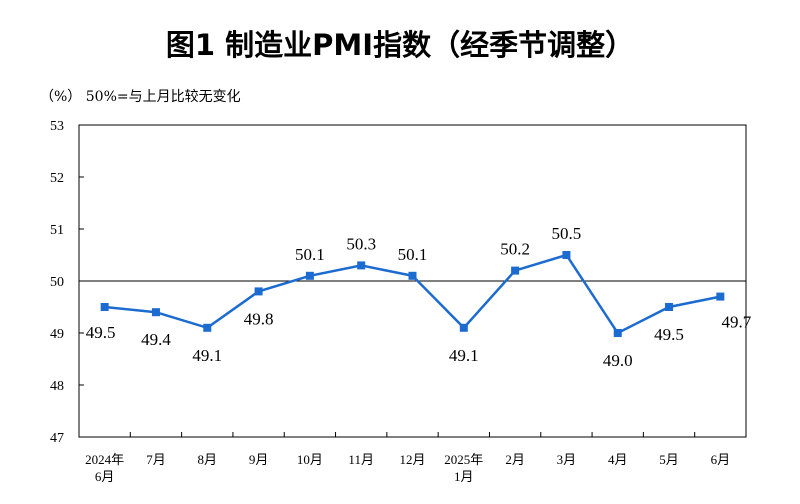 The image size is (800, 504). Describe the element at coordinates (57, 438) in the screenshot. I see `y-tick-label: 47` at that location.